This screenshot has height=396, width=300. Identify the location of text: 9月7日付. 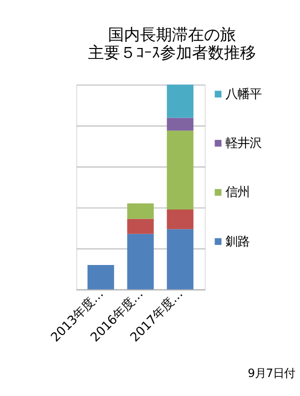
(272, 373).